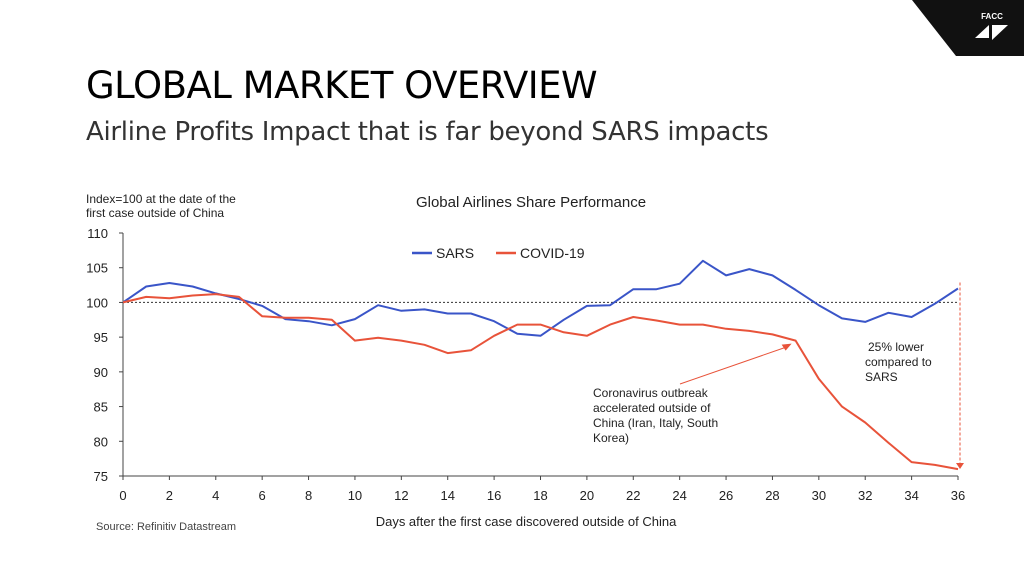  What do you see at coordinates (819, 495) in the screenshot?
I see `x-tick-label: 30` at bounding box center [819, 495].